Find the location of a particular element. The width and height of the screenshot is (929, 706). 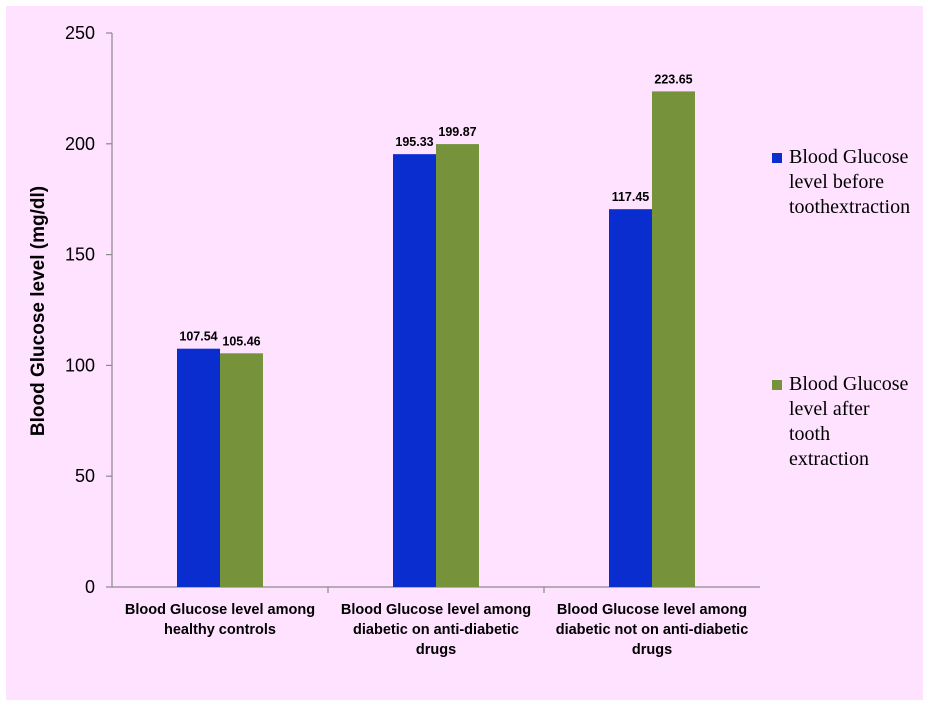

legend-label-line: toothextraction is located at coordinates (849, 207).